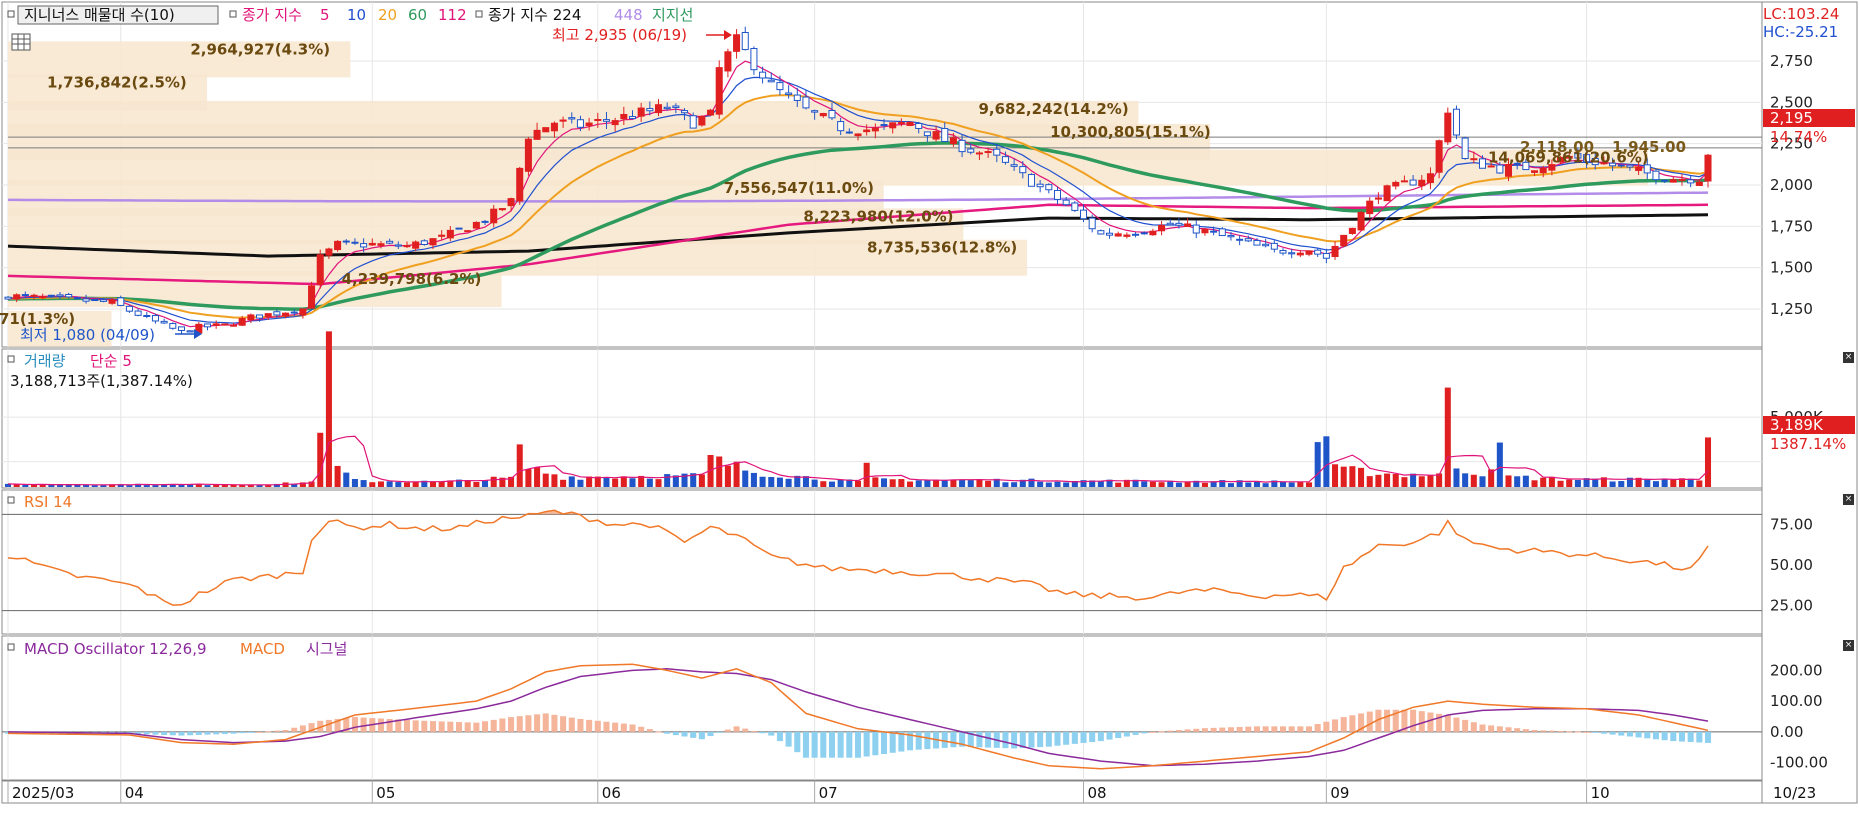 This screenshot has width=1859, height=815. What do you see at coordinates (272, 15) in the screenshot?
I see `ma-legend-label: 종가 지수` at bounding box center [272, 15].